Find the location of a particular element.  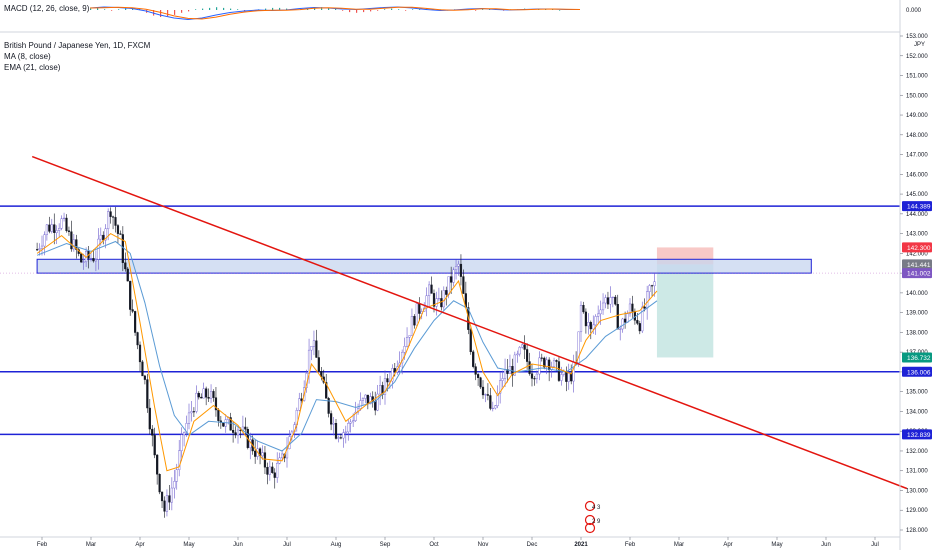

level-badge: 132.839 is located at coordinates (917, 434).